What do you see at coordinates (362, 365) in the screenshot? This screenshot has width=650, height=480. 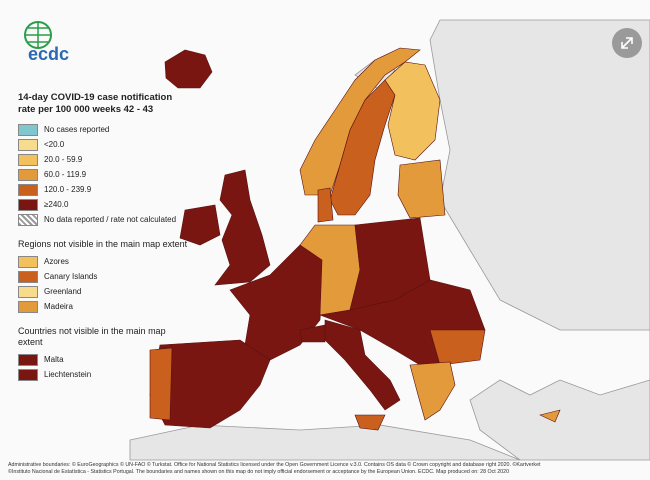 I see `italy` at bounding box center [362, 365].